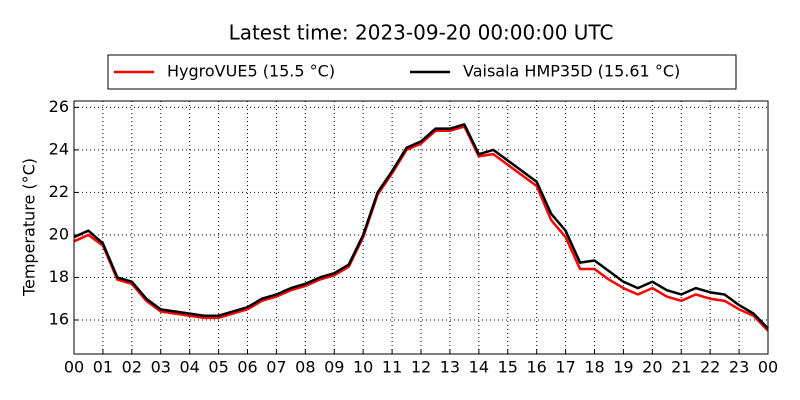 The width and height of the screenshot is (800, 400). I want to click on x-tick-label: 22, so click(710, 367).